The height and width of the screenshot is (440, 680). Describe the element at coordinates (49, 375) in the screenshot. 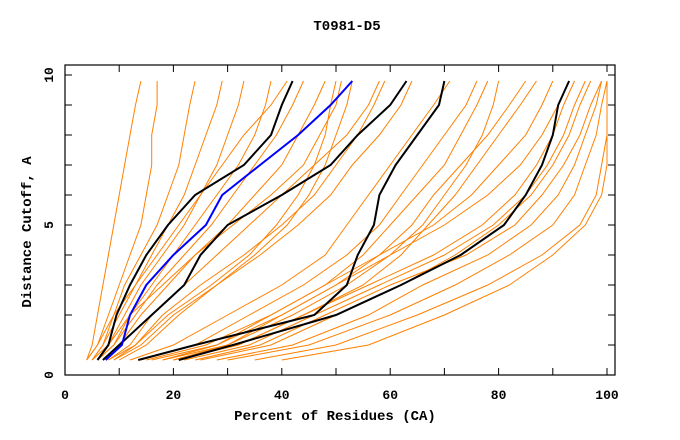

I see `y-tick-label: 0` at that location.